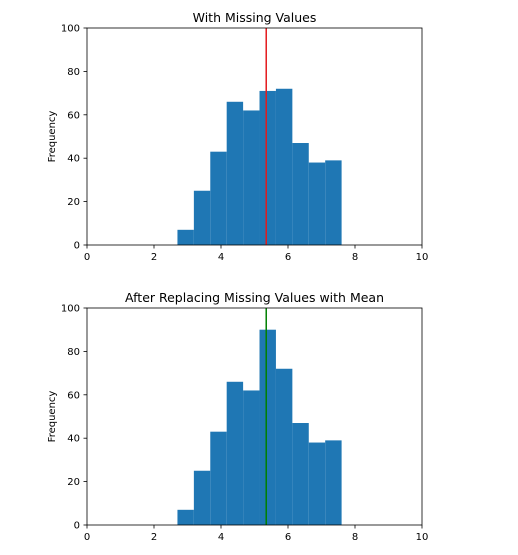  I want to click on chart-title: After Replacing Missing Values with Mean, so click(254, 297).